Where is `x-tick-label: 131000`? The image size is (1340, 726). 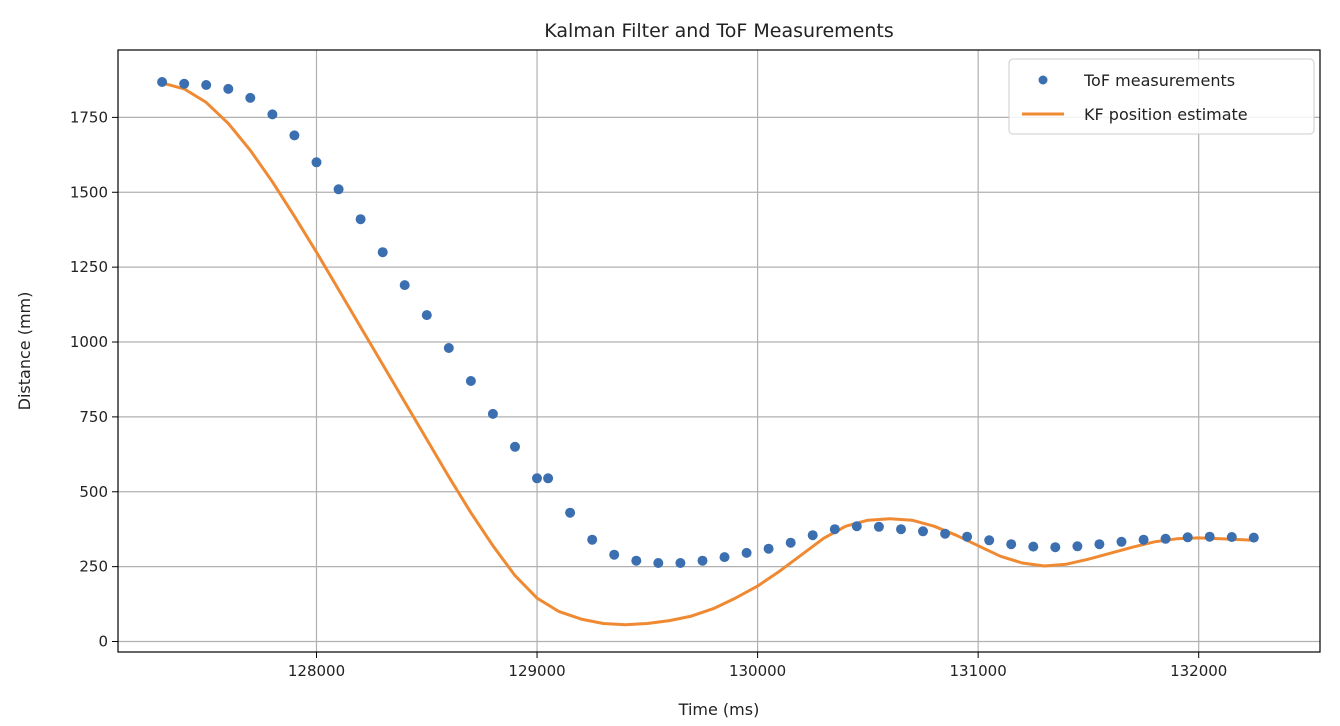
x-tick-label: 131000 is located at coordinates (978, 671).